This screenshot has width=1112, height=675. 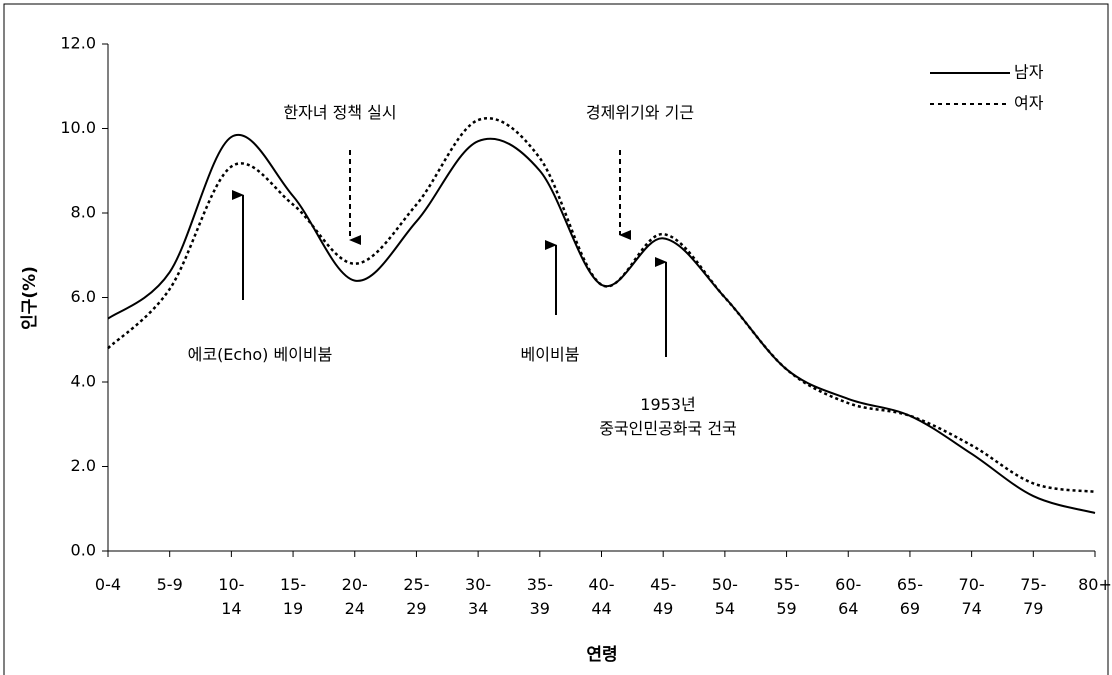 I want to click on x-tick-label: 45- 49, so click(x=663, y=596).